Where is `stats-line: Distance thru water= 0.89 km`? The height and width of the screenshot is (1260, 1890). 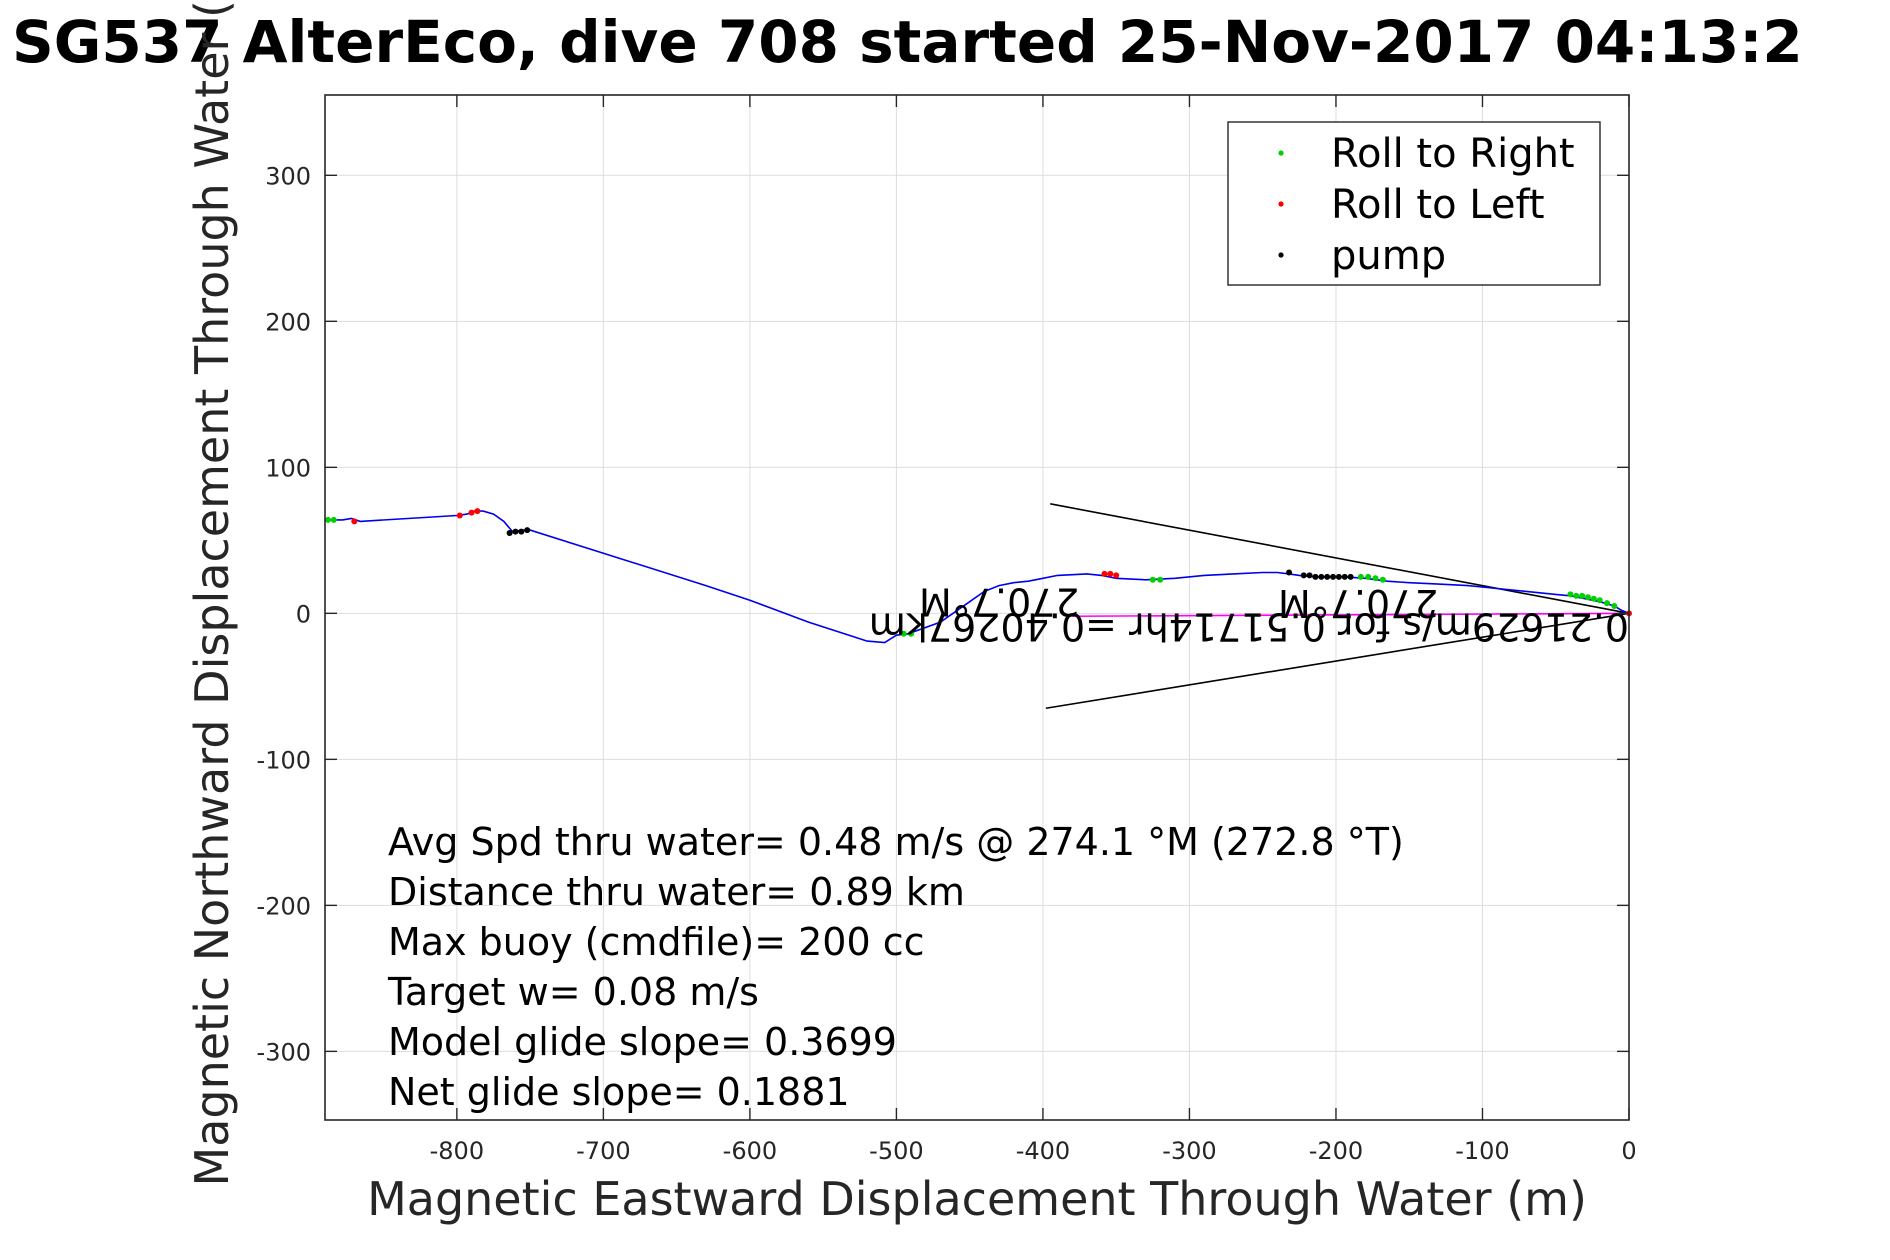 stats-line: Distance thru water= 0.89 km is located at coordinates (676, 892).